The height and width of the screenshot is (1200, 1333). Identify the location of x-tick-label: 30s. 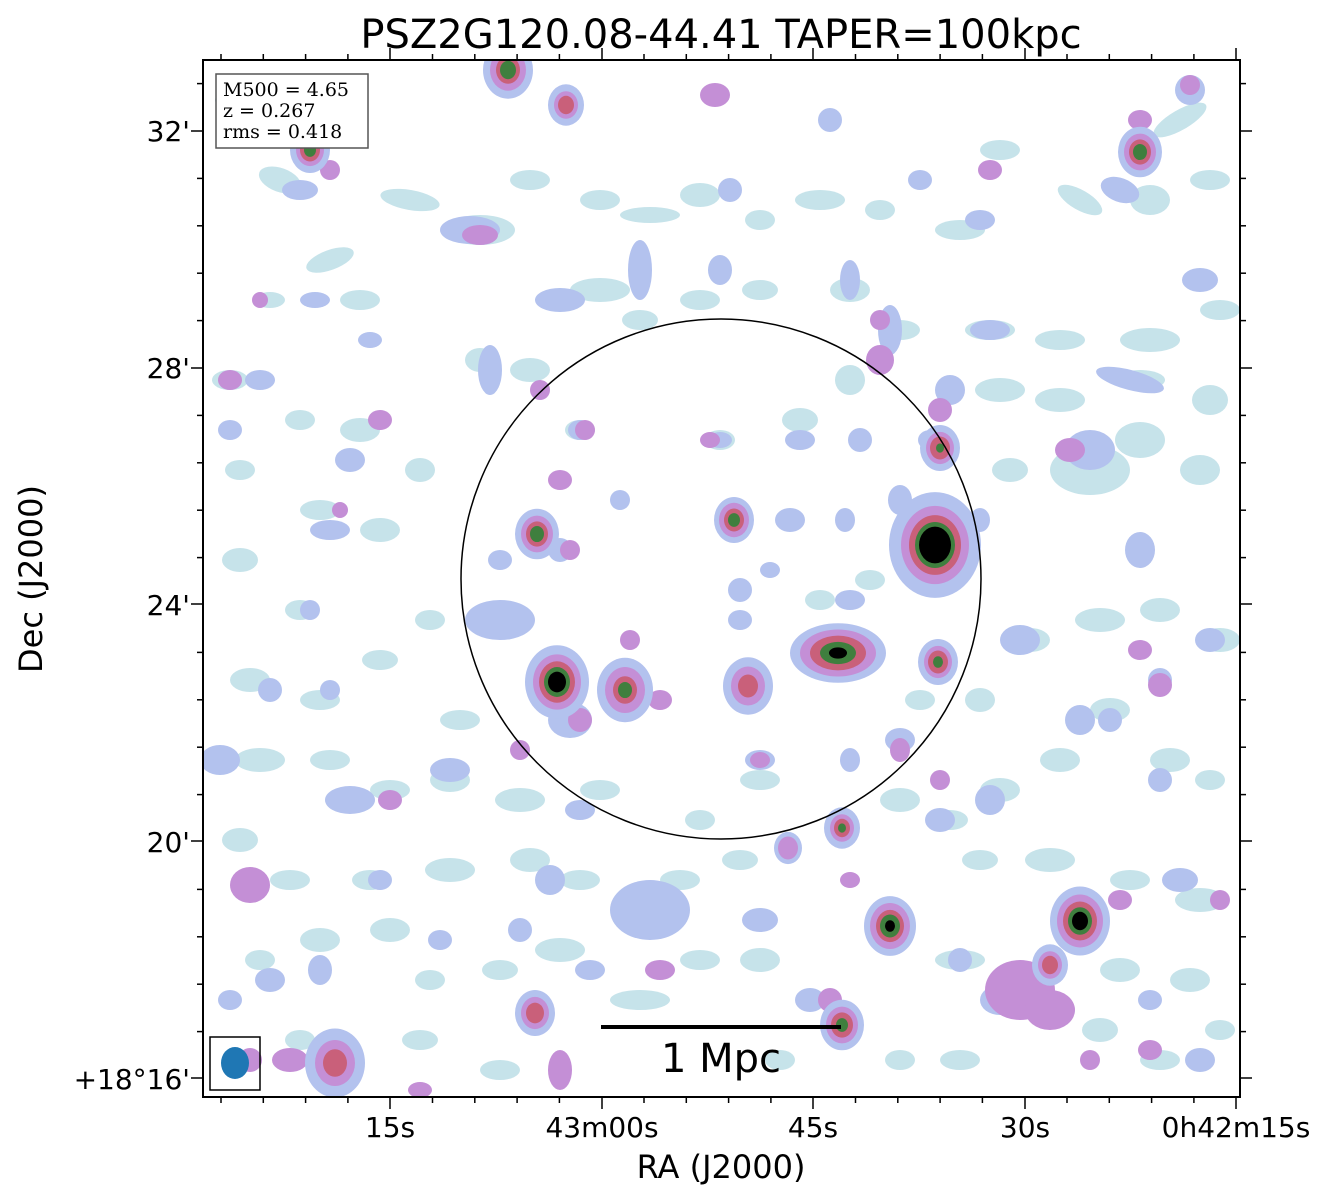
(1025, 1127).